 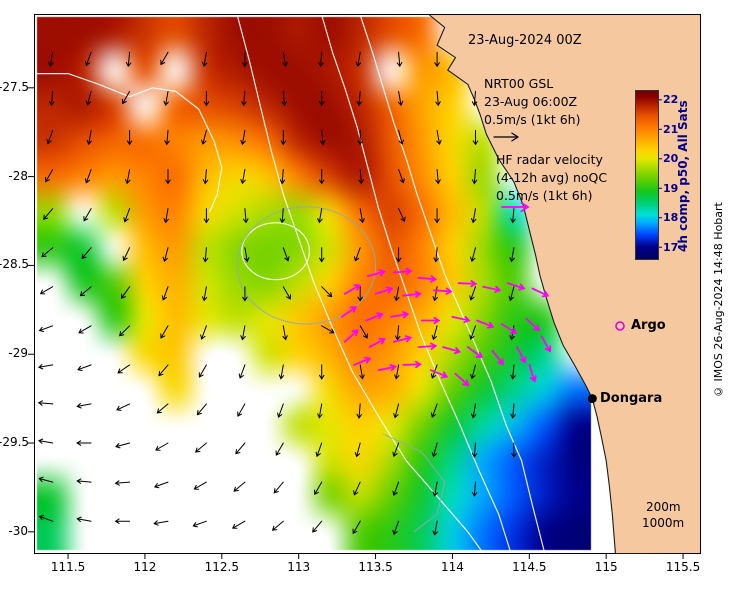 What do you see at coordinates (549, 159) in the screenshot?
I see `hf-legend-title: HF radar velocity` at bounding box center [549, 159].